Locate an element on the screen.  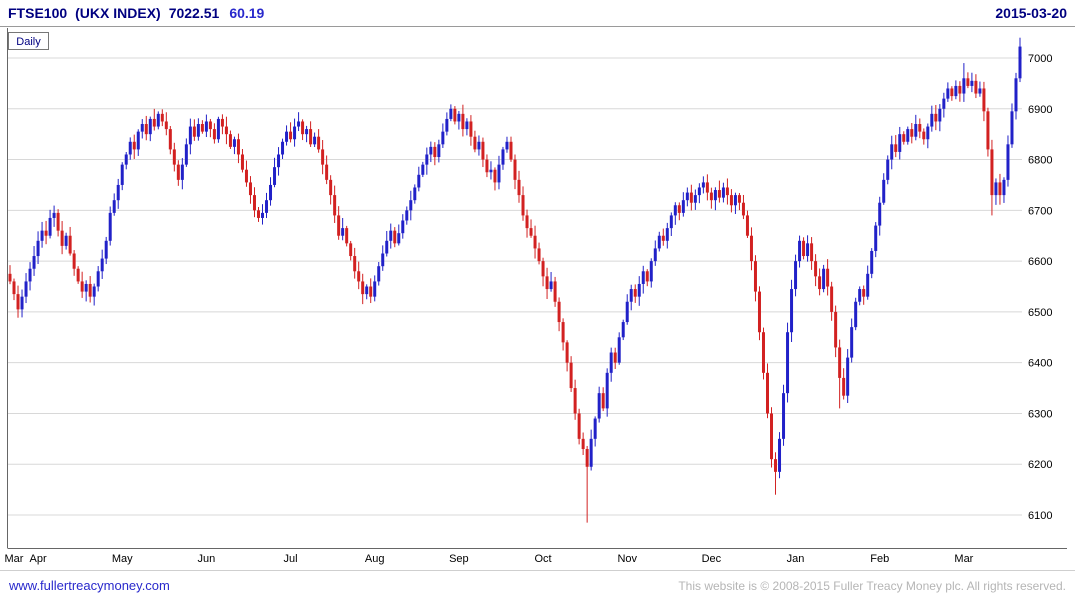
y-tick-label: 6900 is located at coordinates (1040, 110).